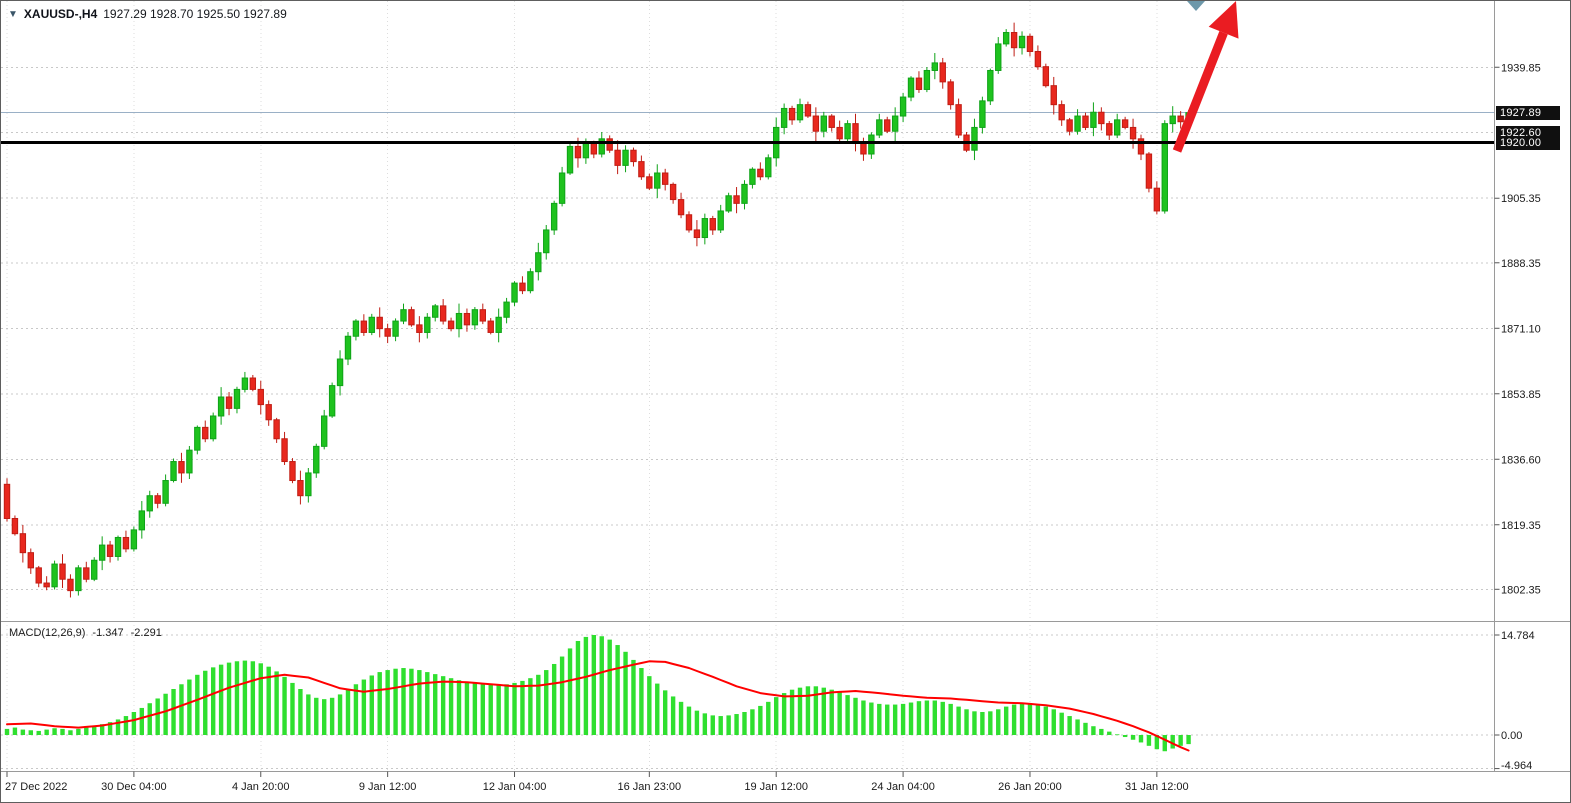 The height and width of the screenshot is (803, 1571). Describe the element at coordinates (776, 787) in the screenshot. I see `svg-text: 19 Jan 12:00` at that location.